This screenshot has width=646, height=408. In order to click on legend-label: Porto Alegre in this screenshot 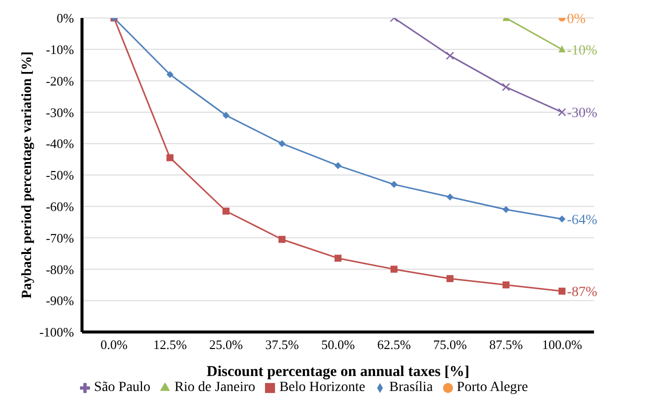, I will do `click(492, 387)`.